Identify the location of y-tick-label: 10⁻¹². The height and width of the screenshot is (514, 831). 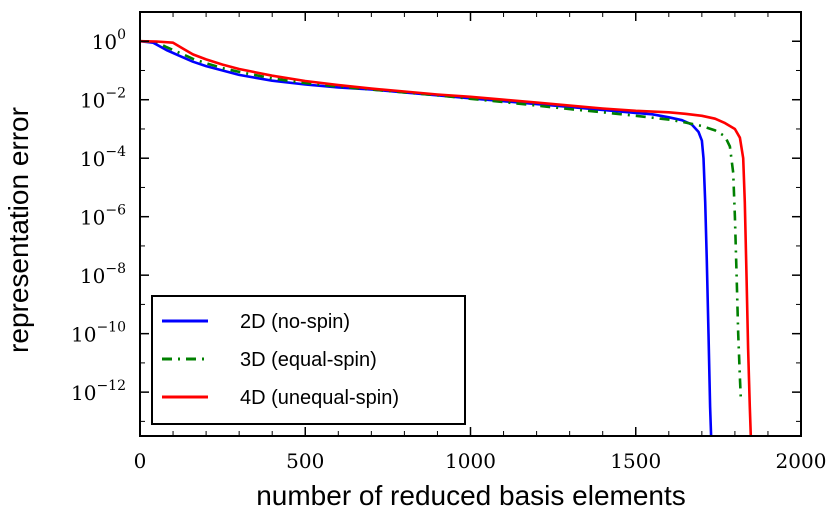
(98, 391).